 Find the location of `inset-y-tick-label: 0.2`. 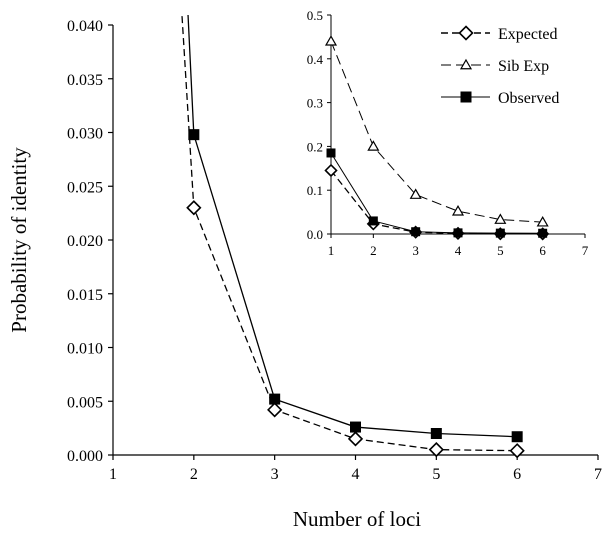

inset-y-tick-label: 0.2 is located at coordinates (315, 146).